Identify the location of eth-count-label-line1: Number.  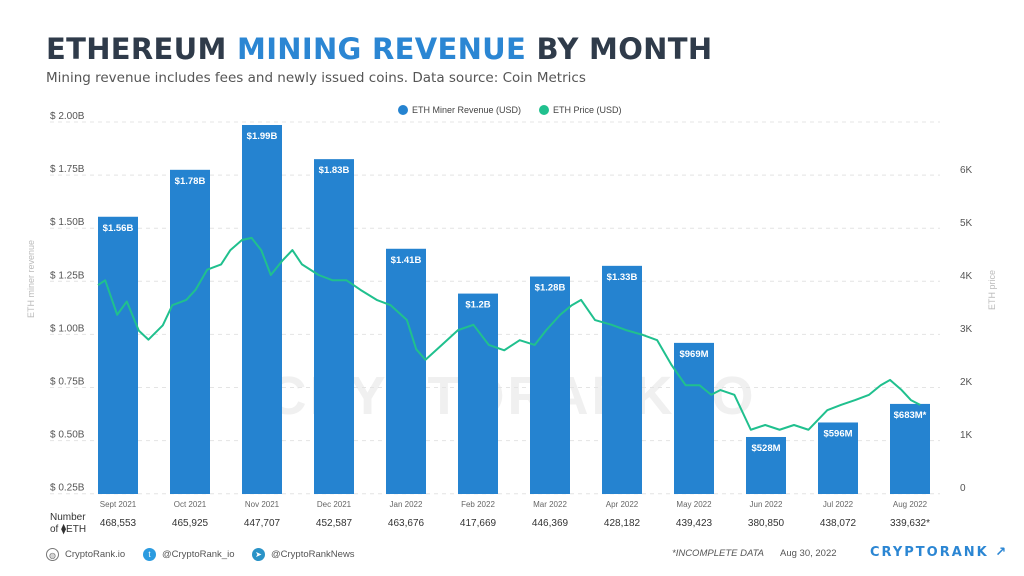
(68, 517).